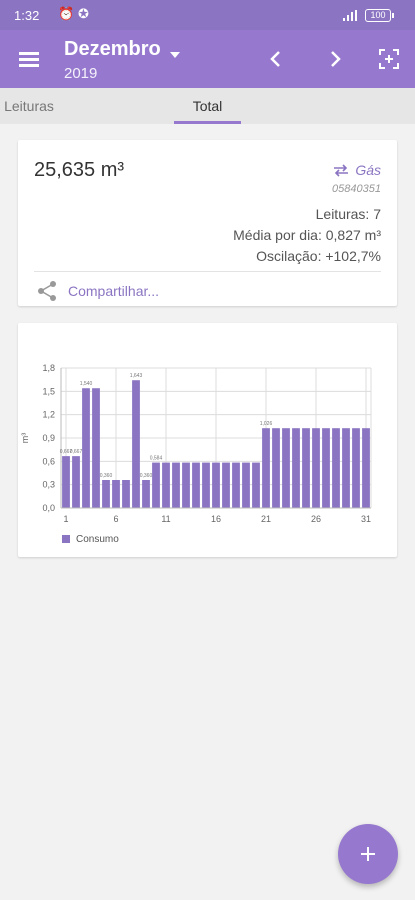 The width and height of the screenshot is (415, 900). What do you see at coordinates (79, 170) in the screenshot?
I see `total-consumption: 25,635 m³` at bounding box center [79, 170].